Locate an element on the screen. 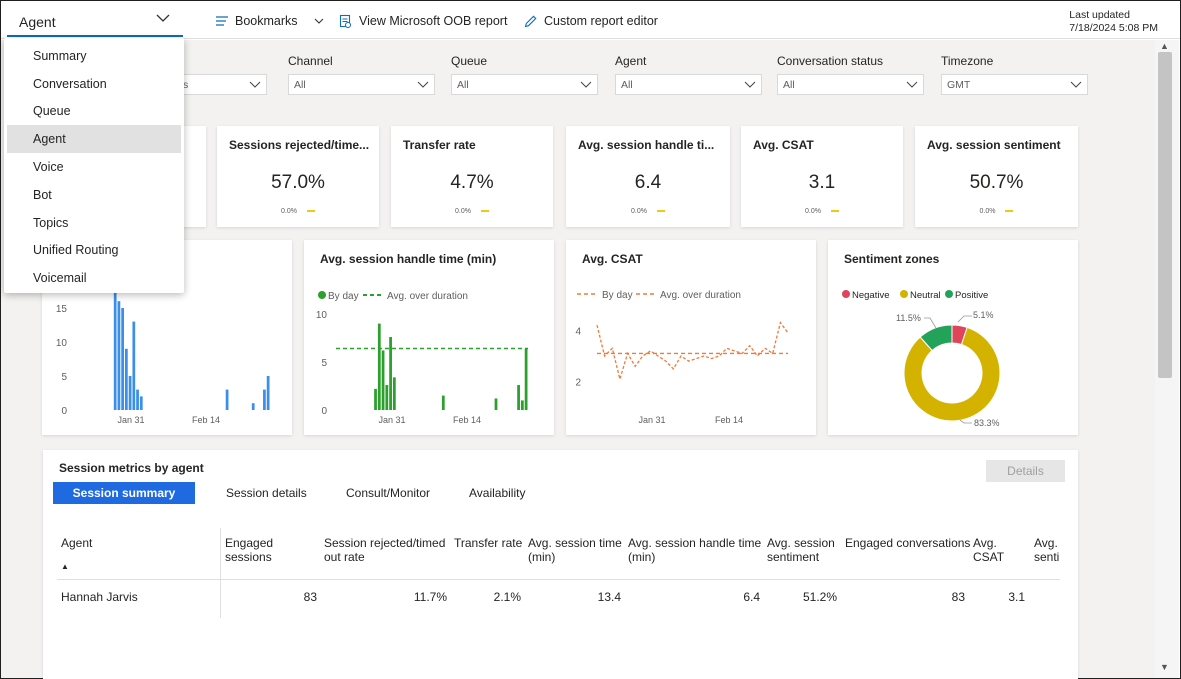 The width and height of the screenshot is (1181, 679). kpi-card-avg-session-handle-time: Avg. session handle ti... 6.4 0.0% is located at coordinates (648, 176).